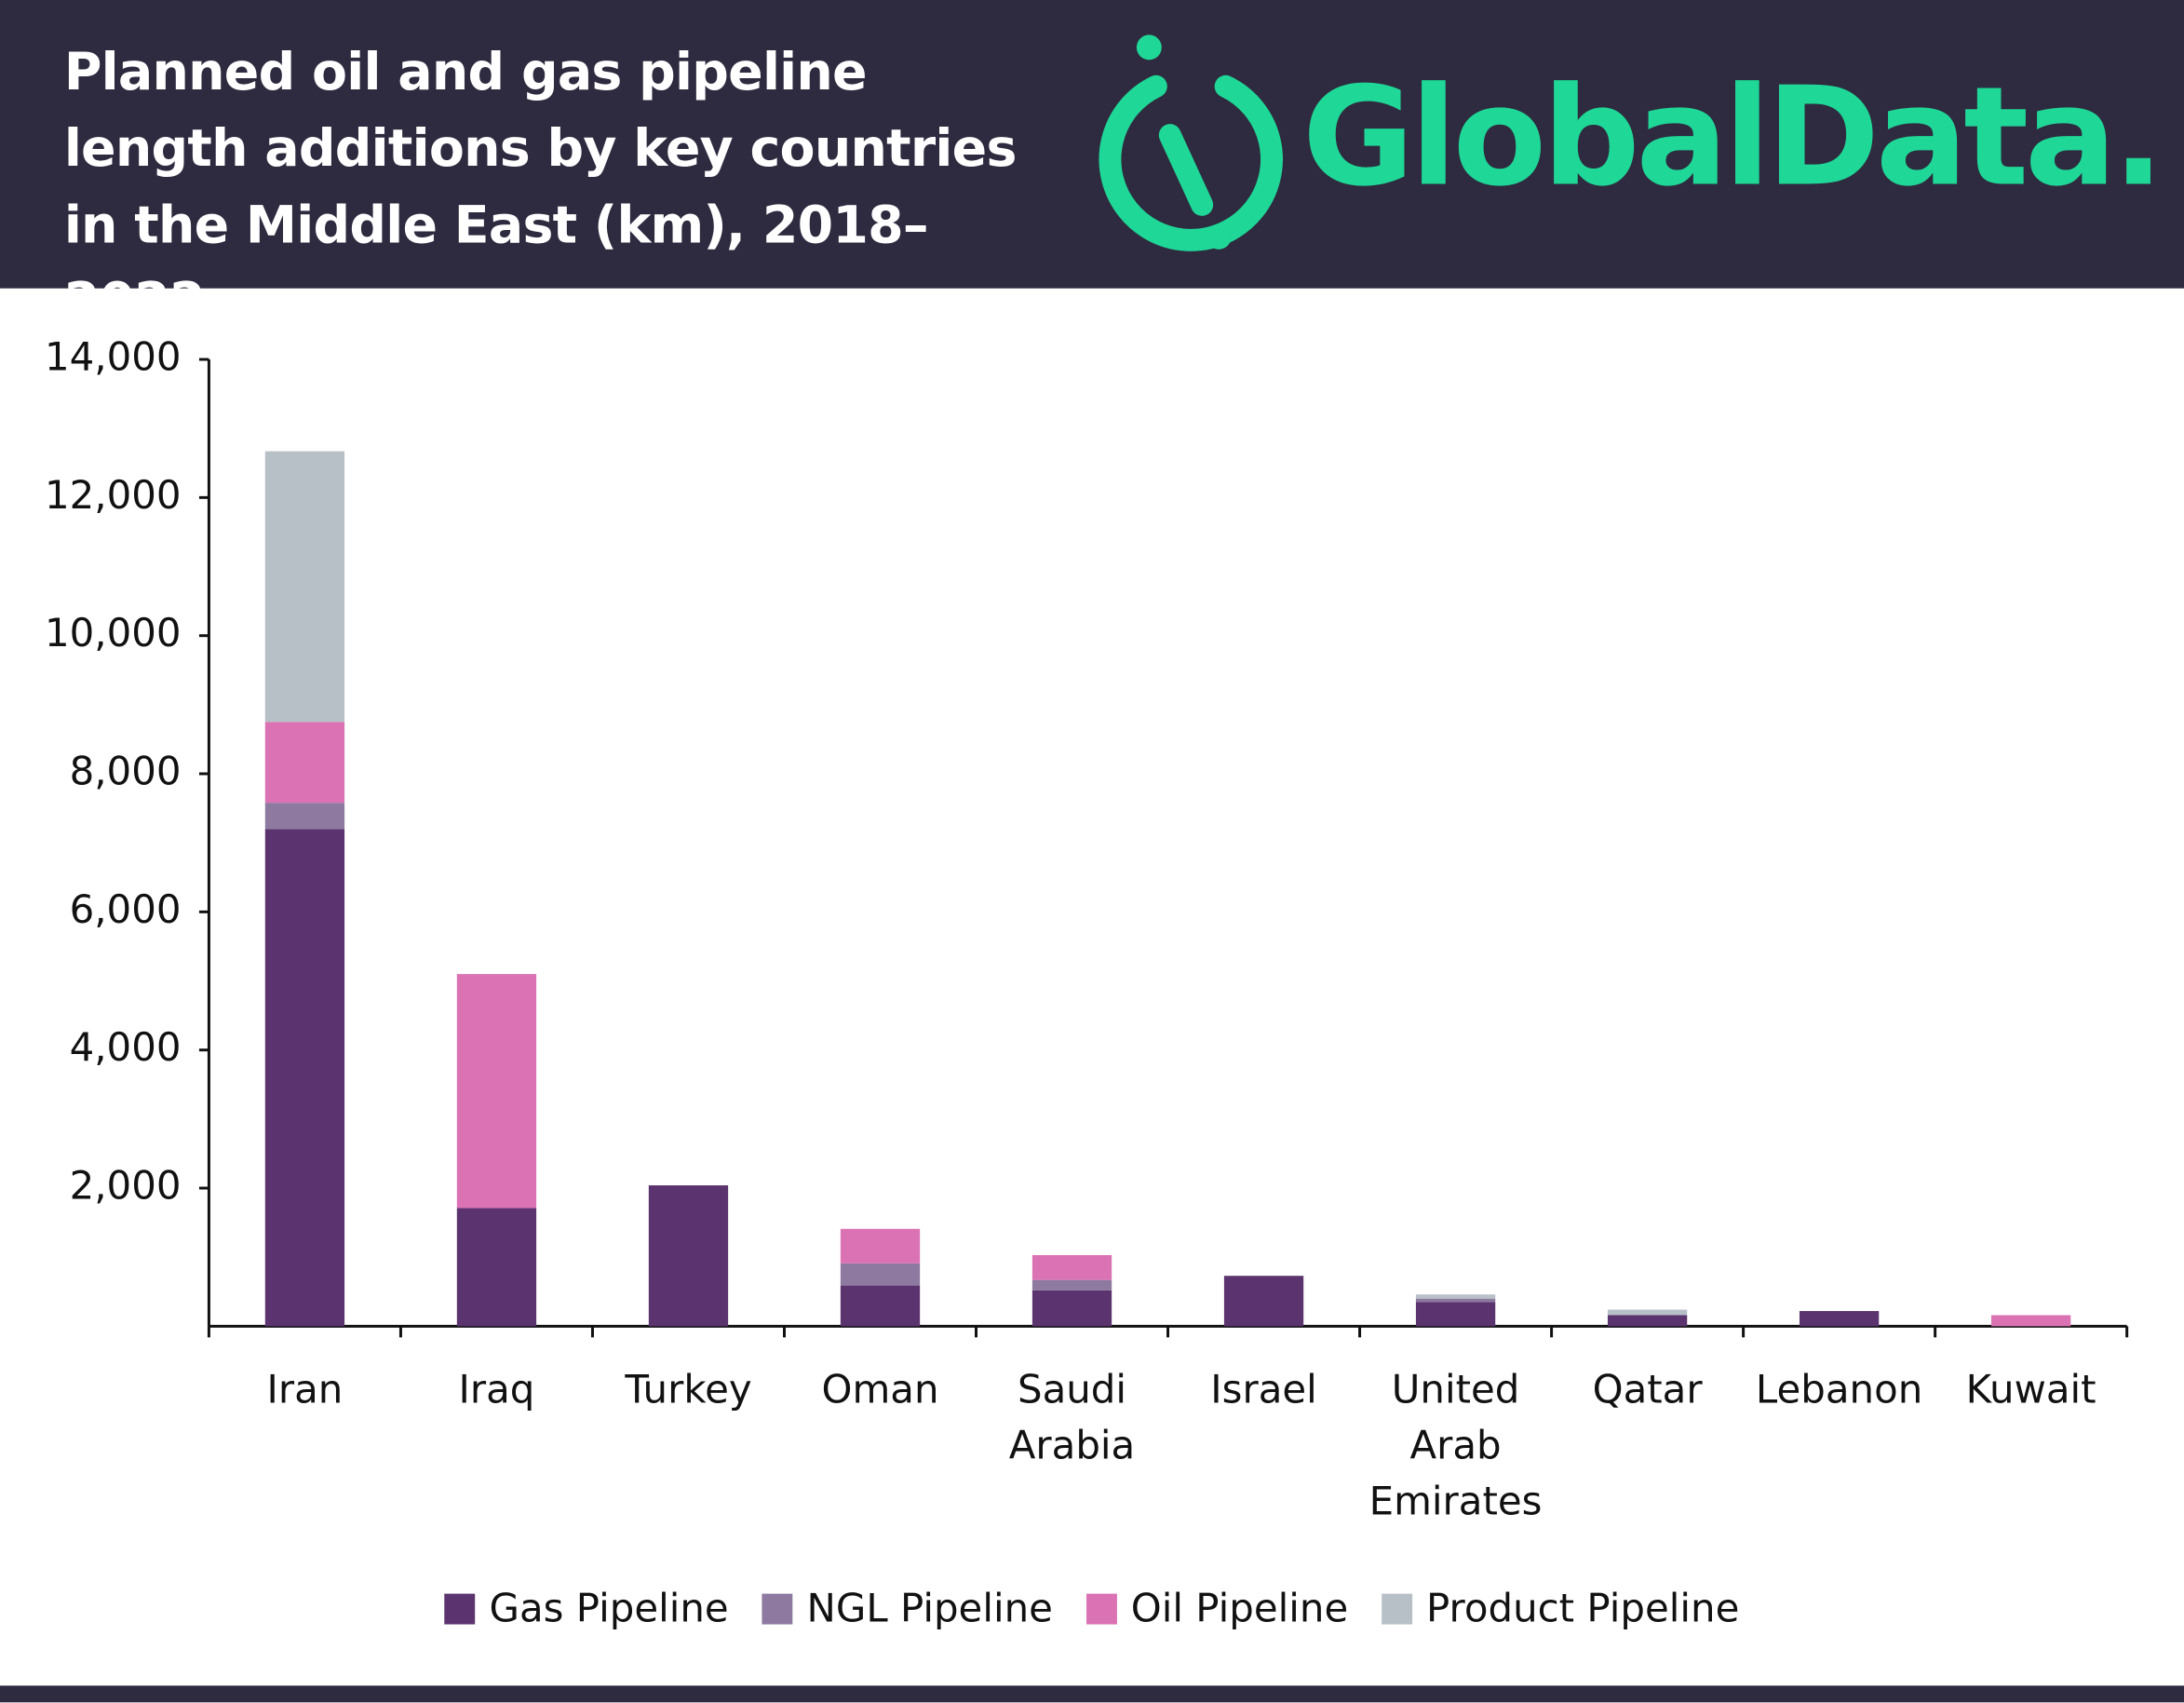 The image size is (2184, 1703). Describe the element at coordinates (113, 357) in the screenshot. I see `y-tick-label: 14,000` at that location.